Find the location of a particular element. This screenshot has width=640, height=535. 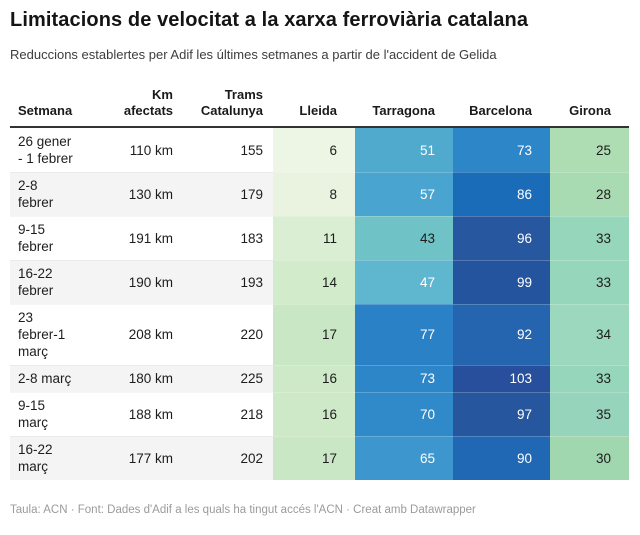

table-row: 9-15 febrer 191 km 183 11 43 96 33 is located at coordinates (319, 238).